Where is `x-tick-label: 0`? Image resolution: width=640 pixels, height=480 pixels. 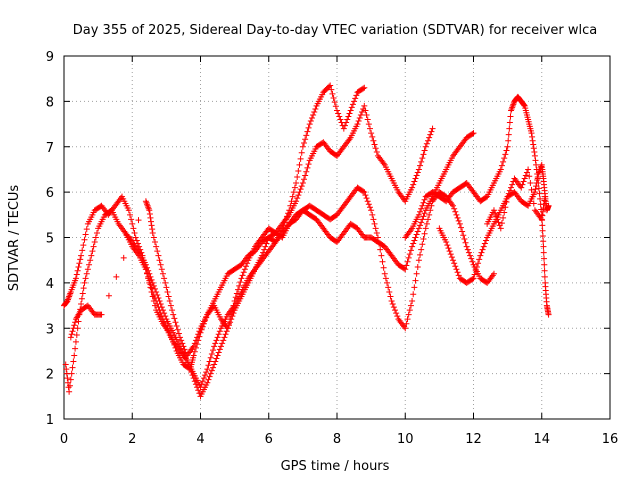 x-tick-label: 0 is located at coordinates (64, 439).